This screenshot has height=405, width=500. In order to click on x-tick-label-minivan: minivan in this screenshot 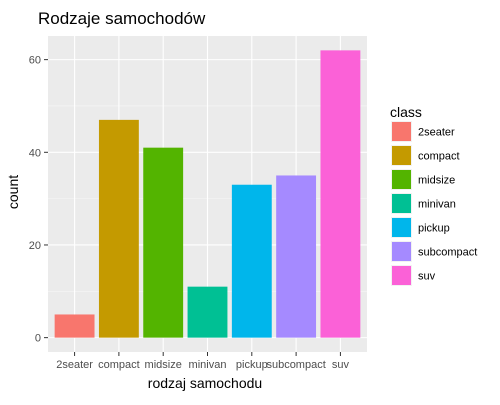, I will do `click(208, 365)`.